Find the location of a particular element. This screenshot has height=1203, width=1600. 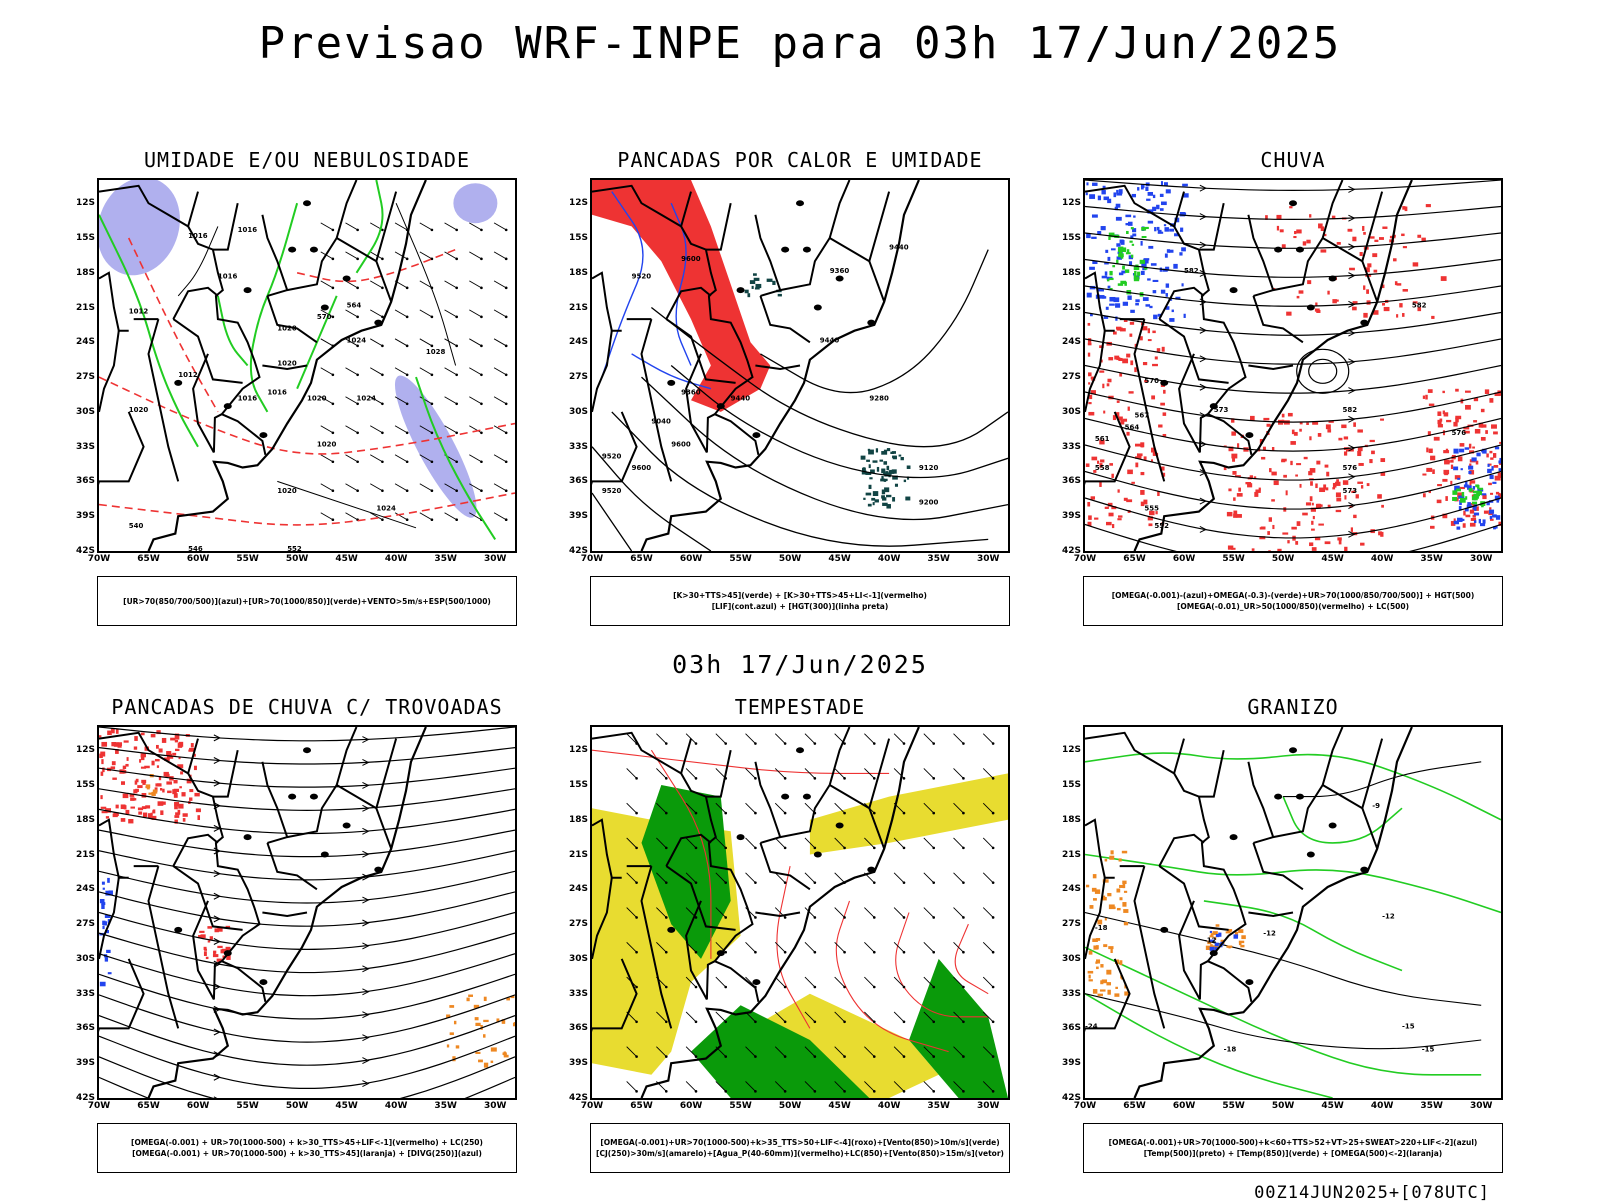

contour-line is located at coordinates (651, 499).